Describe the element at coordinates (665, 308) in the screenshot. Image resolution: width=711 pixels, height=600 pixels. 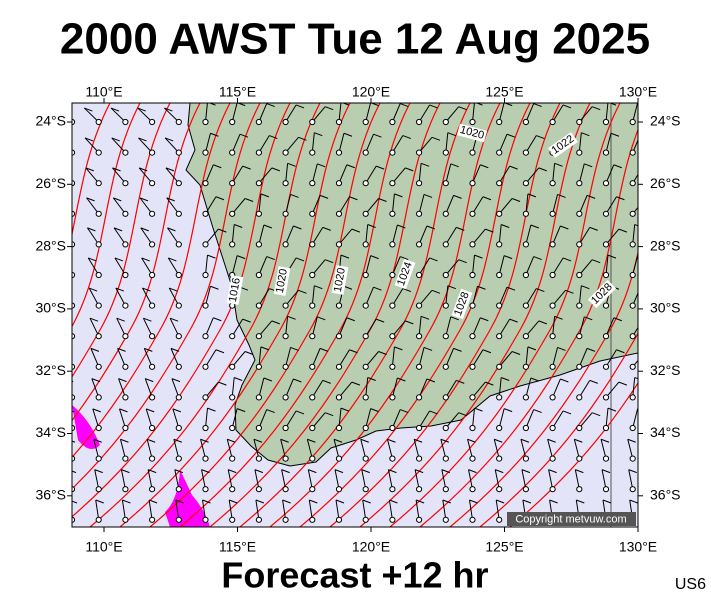
I see `lat-label-right: 30°S` at that location.